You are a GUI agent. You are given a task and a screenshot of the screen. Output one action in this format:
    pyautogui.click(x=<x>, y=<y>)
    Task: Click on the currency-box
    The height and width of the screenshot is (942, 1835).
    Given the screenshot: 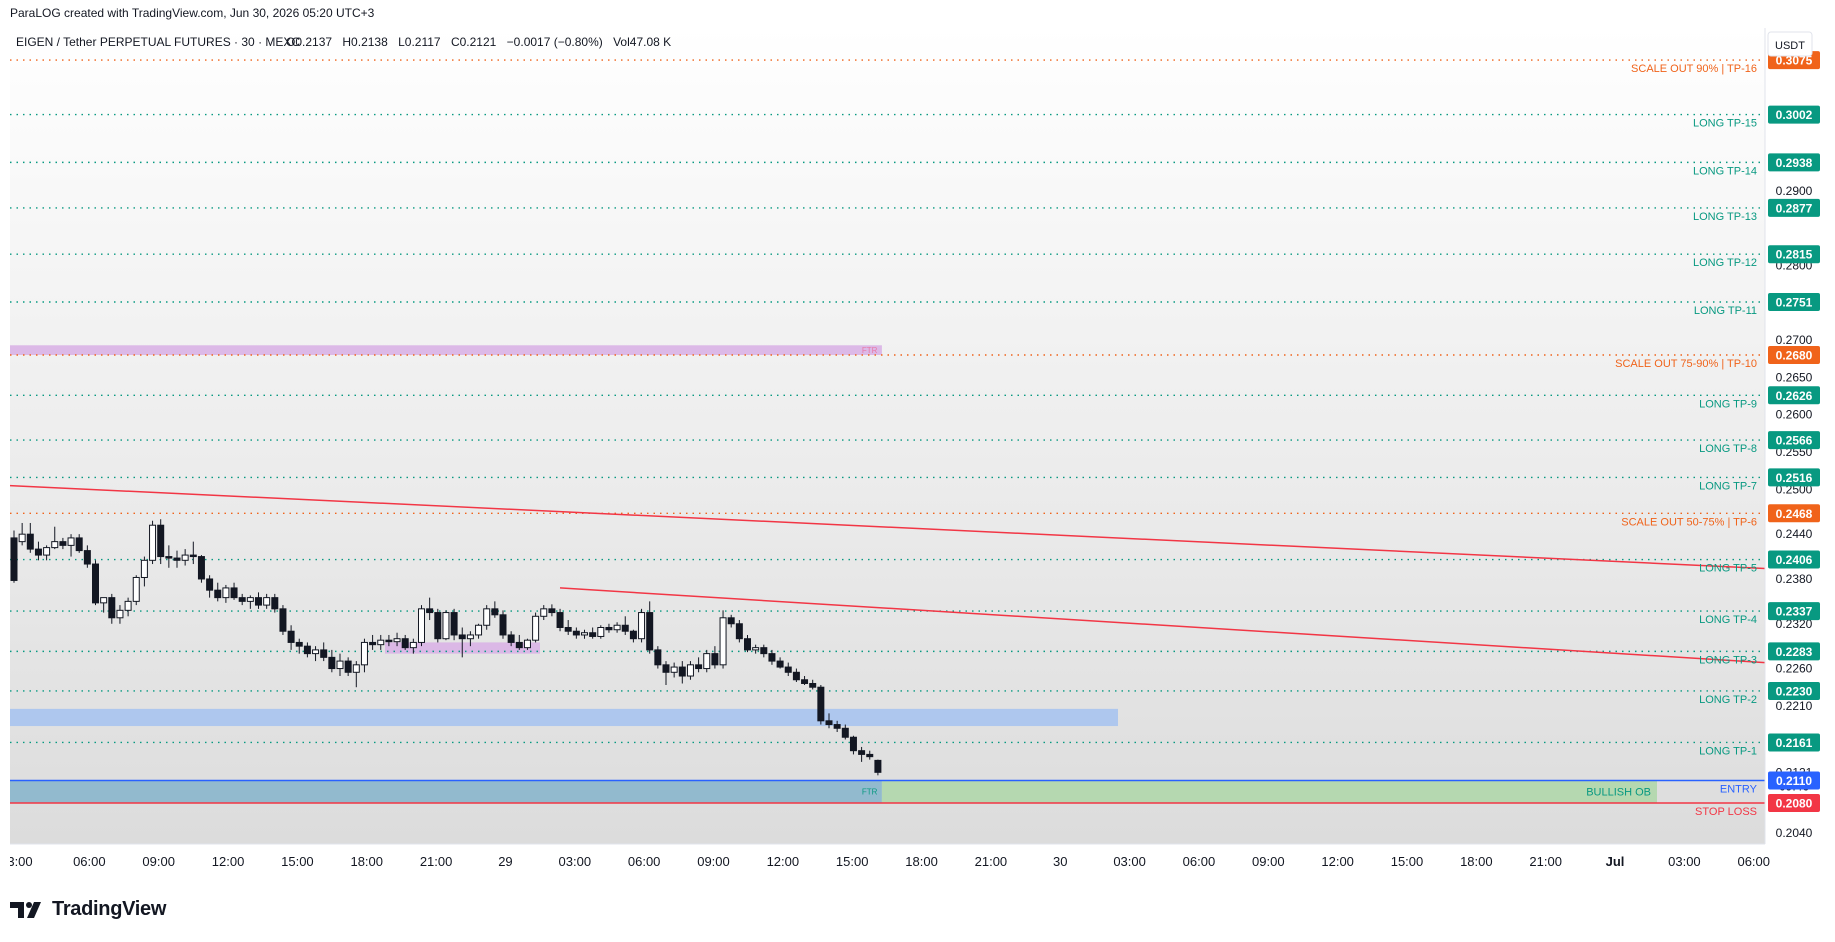 What is the action you would take?
    pyautogui.click(x=1790, y=44)
    